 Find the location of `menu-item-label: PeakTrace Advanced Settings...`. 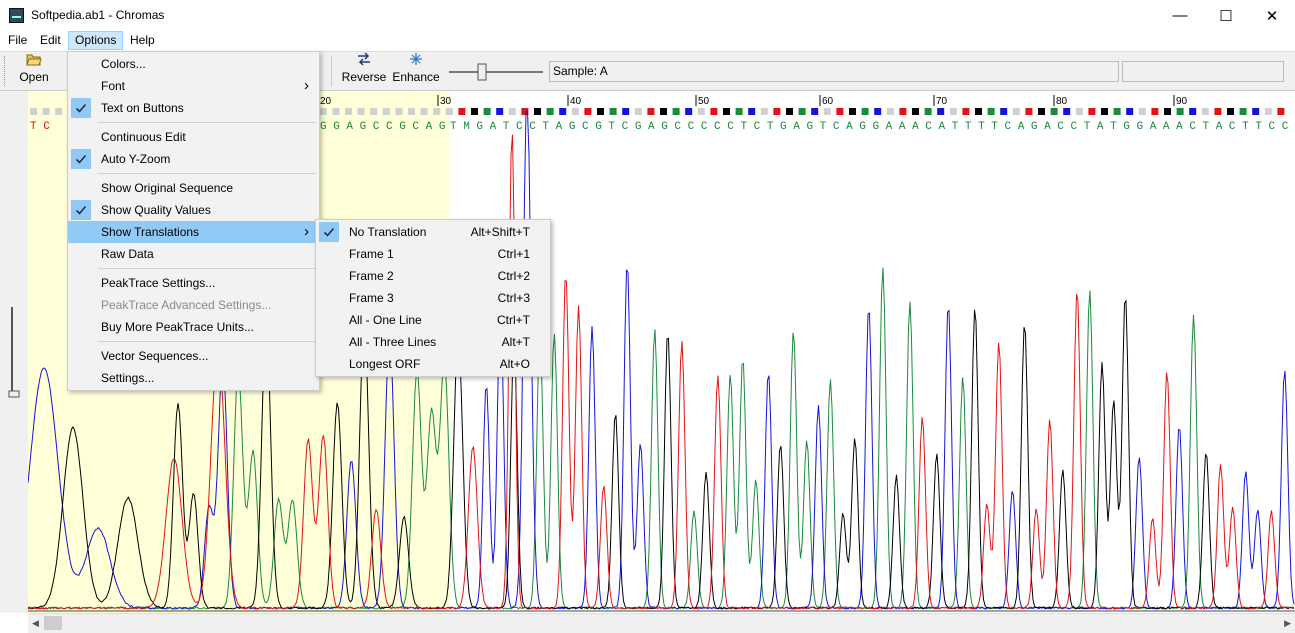

menu-item-label: PeakTrace Advanced Settings... is located at coordinates (186, 305).